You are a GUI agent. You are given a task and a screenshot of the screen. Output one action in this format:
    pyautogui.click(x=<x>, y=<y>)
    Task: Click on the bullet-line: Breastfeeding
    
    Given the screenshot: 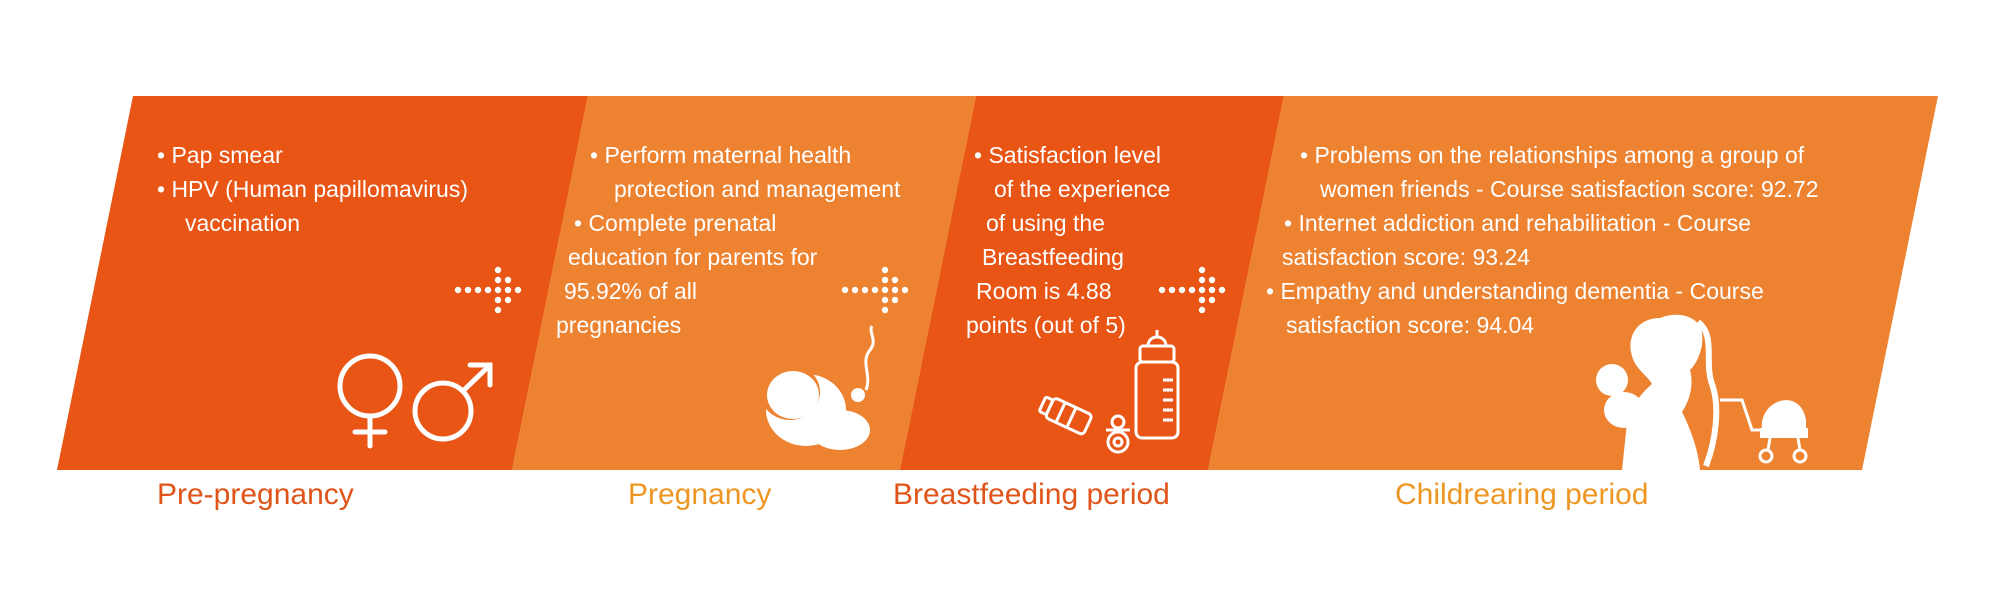 What is the action you would take?
    pyautogui.click(x=1053, y=257)
    